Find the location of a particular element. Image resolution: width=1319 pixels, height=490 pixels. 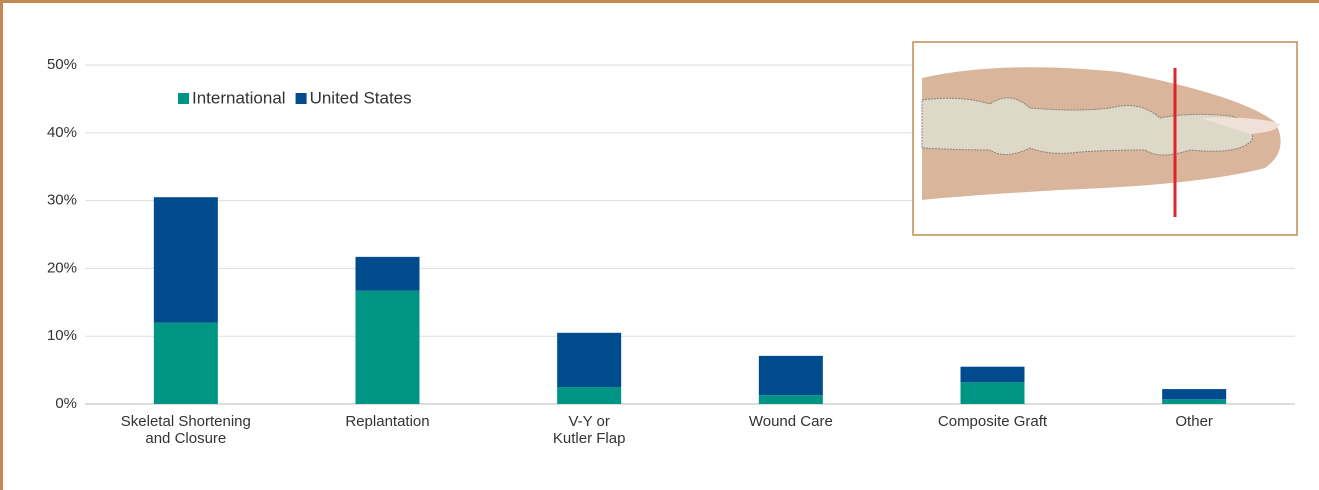

y-tick-label: 50% is located at coordinates (62, 64).